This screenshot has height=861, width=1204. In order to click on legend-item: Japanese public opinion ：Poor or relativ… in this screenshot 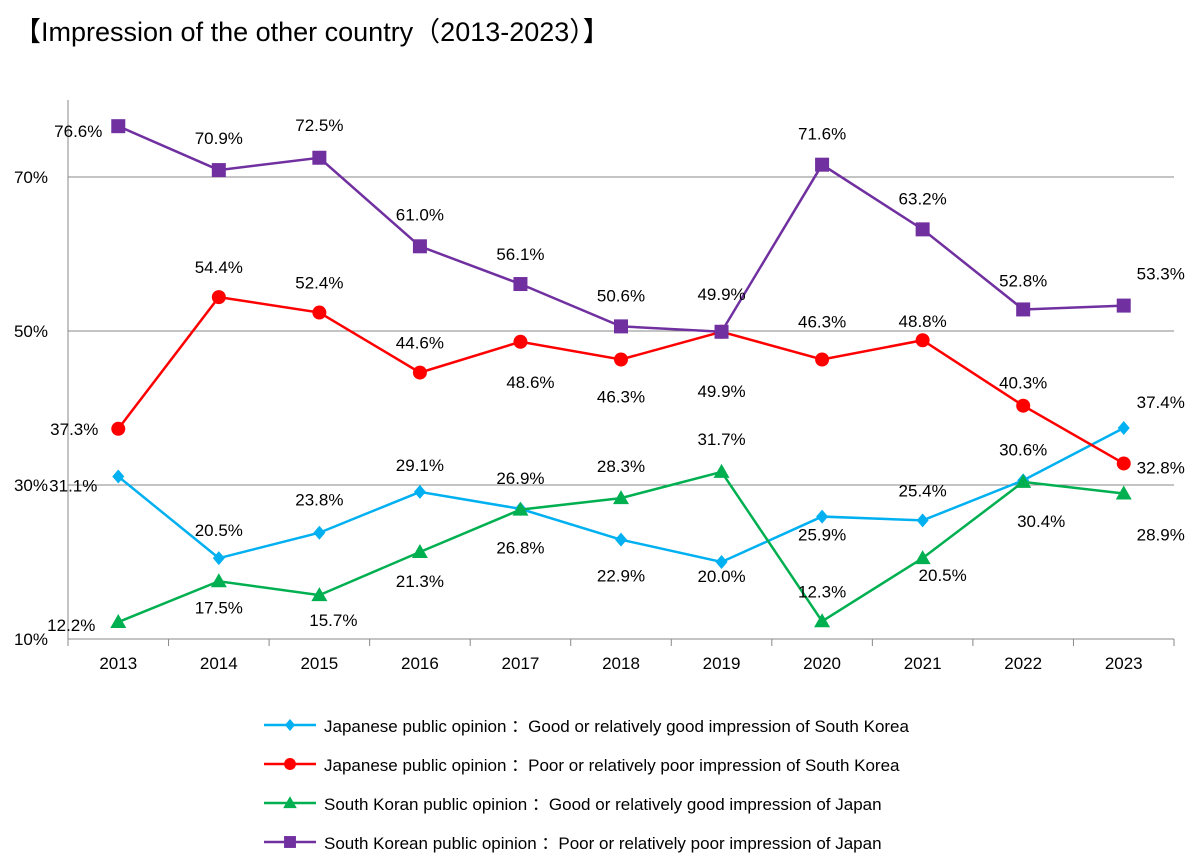, I will do `click(585, 763)`.